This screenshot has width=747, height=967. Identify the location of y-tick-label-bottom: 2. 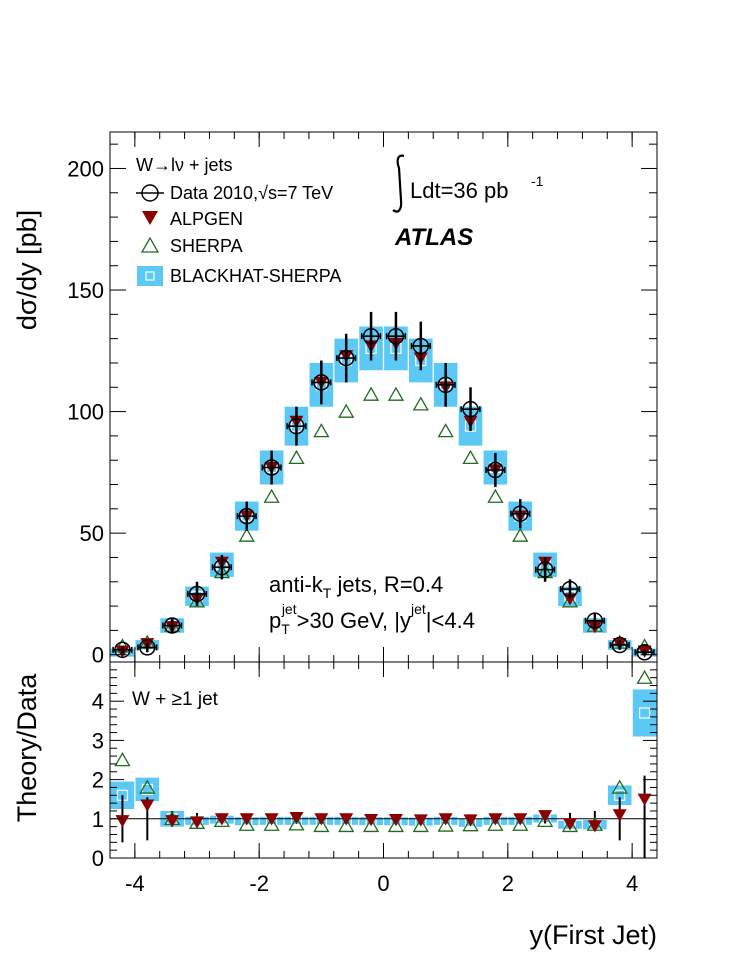
(98, 780).